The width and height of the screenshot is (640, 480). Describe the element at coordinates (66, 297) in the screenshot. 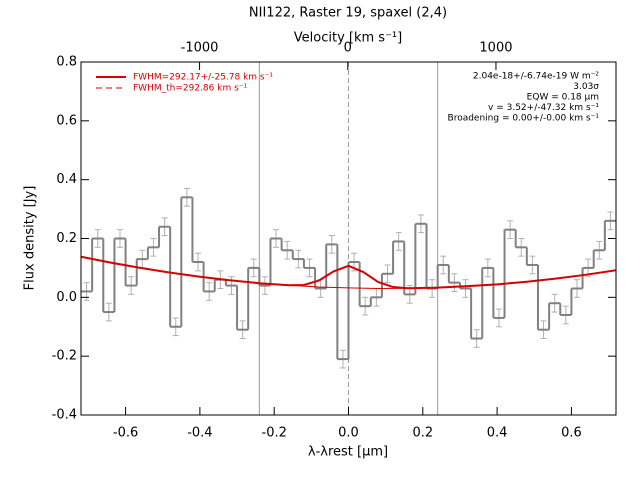

I see `y-tick-label: 0.0` at that location.